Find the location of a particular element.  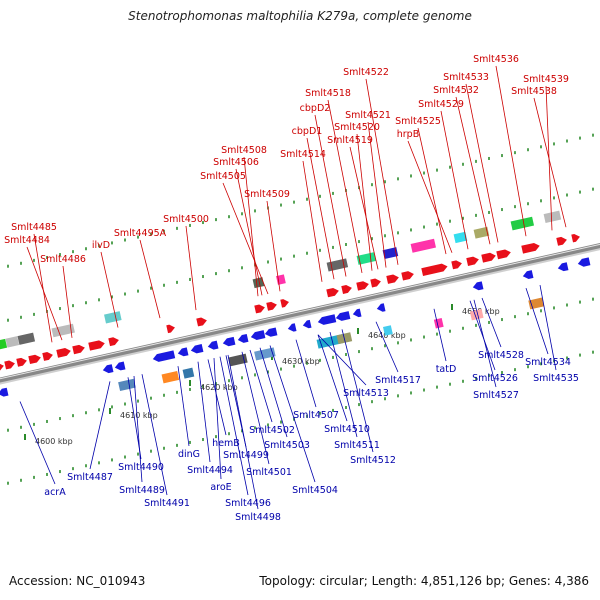

gene-label: Smlt4512 is located at coordinates (373, 460).